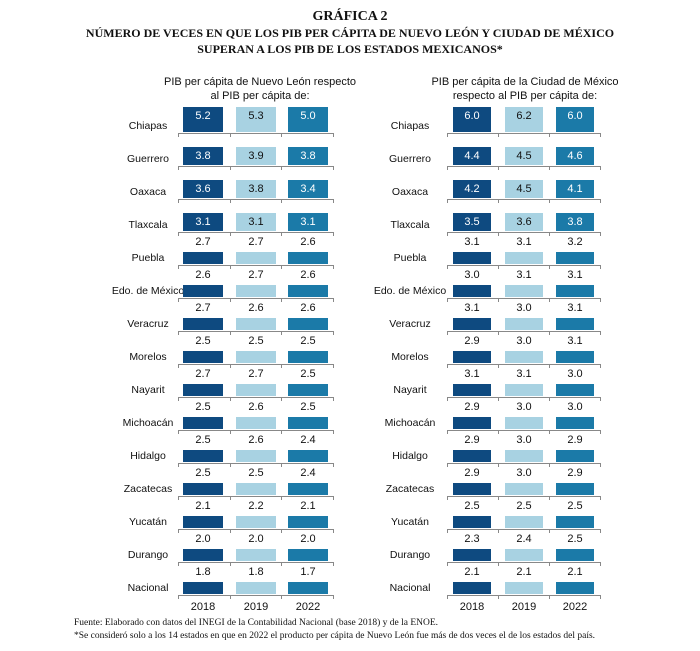 The image size is (700, 651). What do you see at coordinates (148, 225) in the screenshot?
I see `category-label: Tlaxcala` at bounding box center [148, 225].